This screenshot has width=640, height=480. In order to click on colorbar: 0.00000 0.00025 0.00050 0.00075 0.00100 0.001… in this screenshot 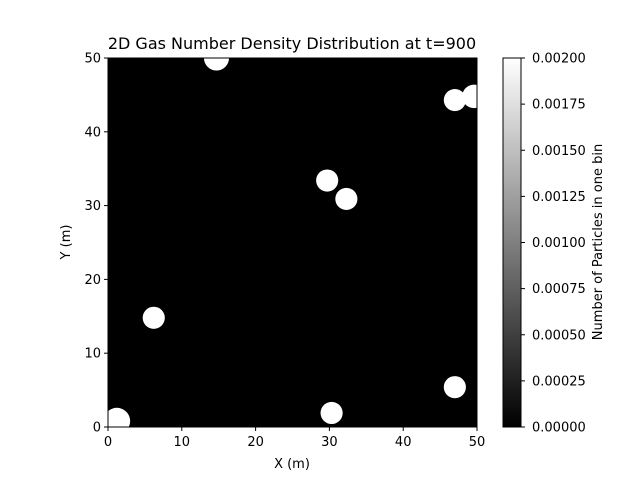, I will do `click(554, 244)`.